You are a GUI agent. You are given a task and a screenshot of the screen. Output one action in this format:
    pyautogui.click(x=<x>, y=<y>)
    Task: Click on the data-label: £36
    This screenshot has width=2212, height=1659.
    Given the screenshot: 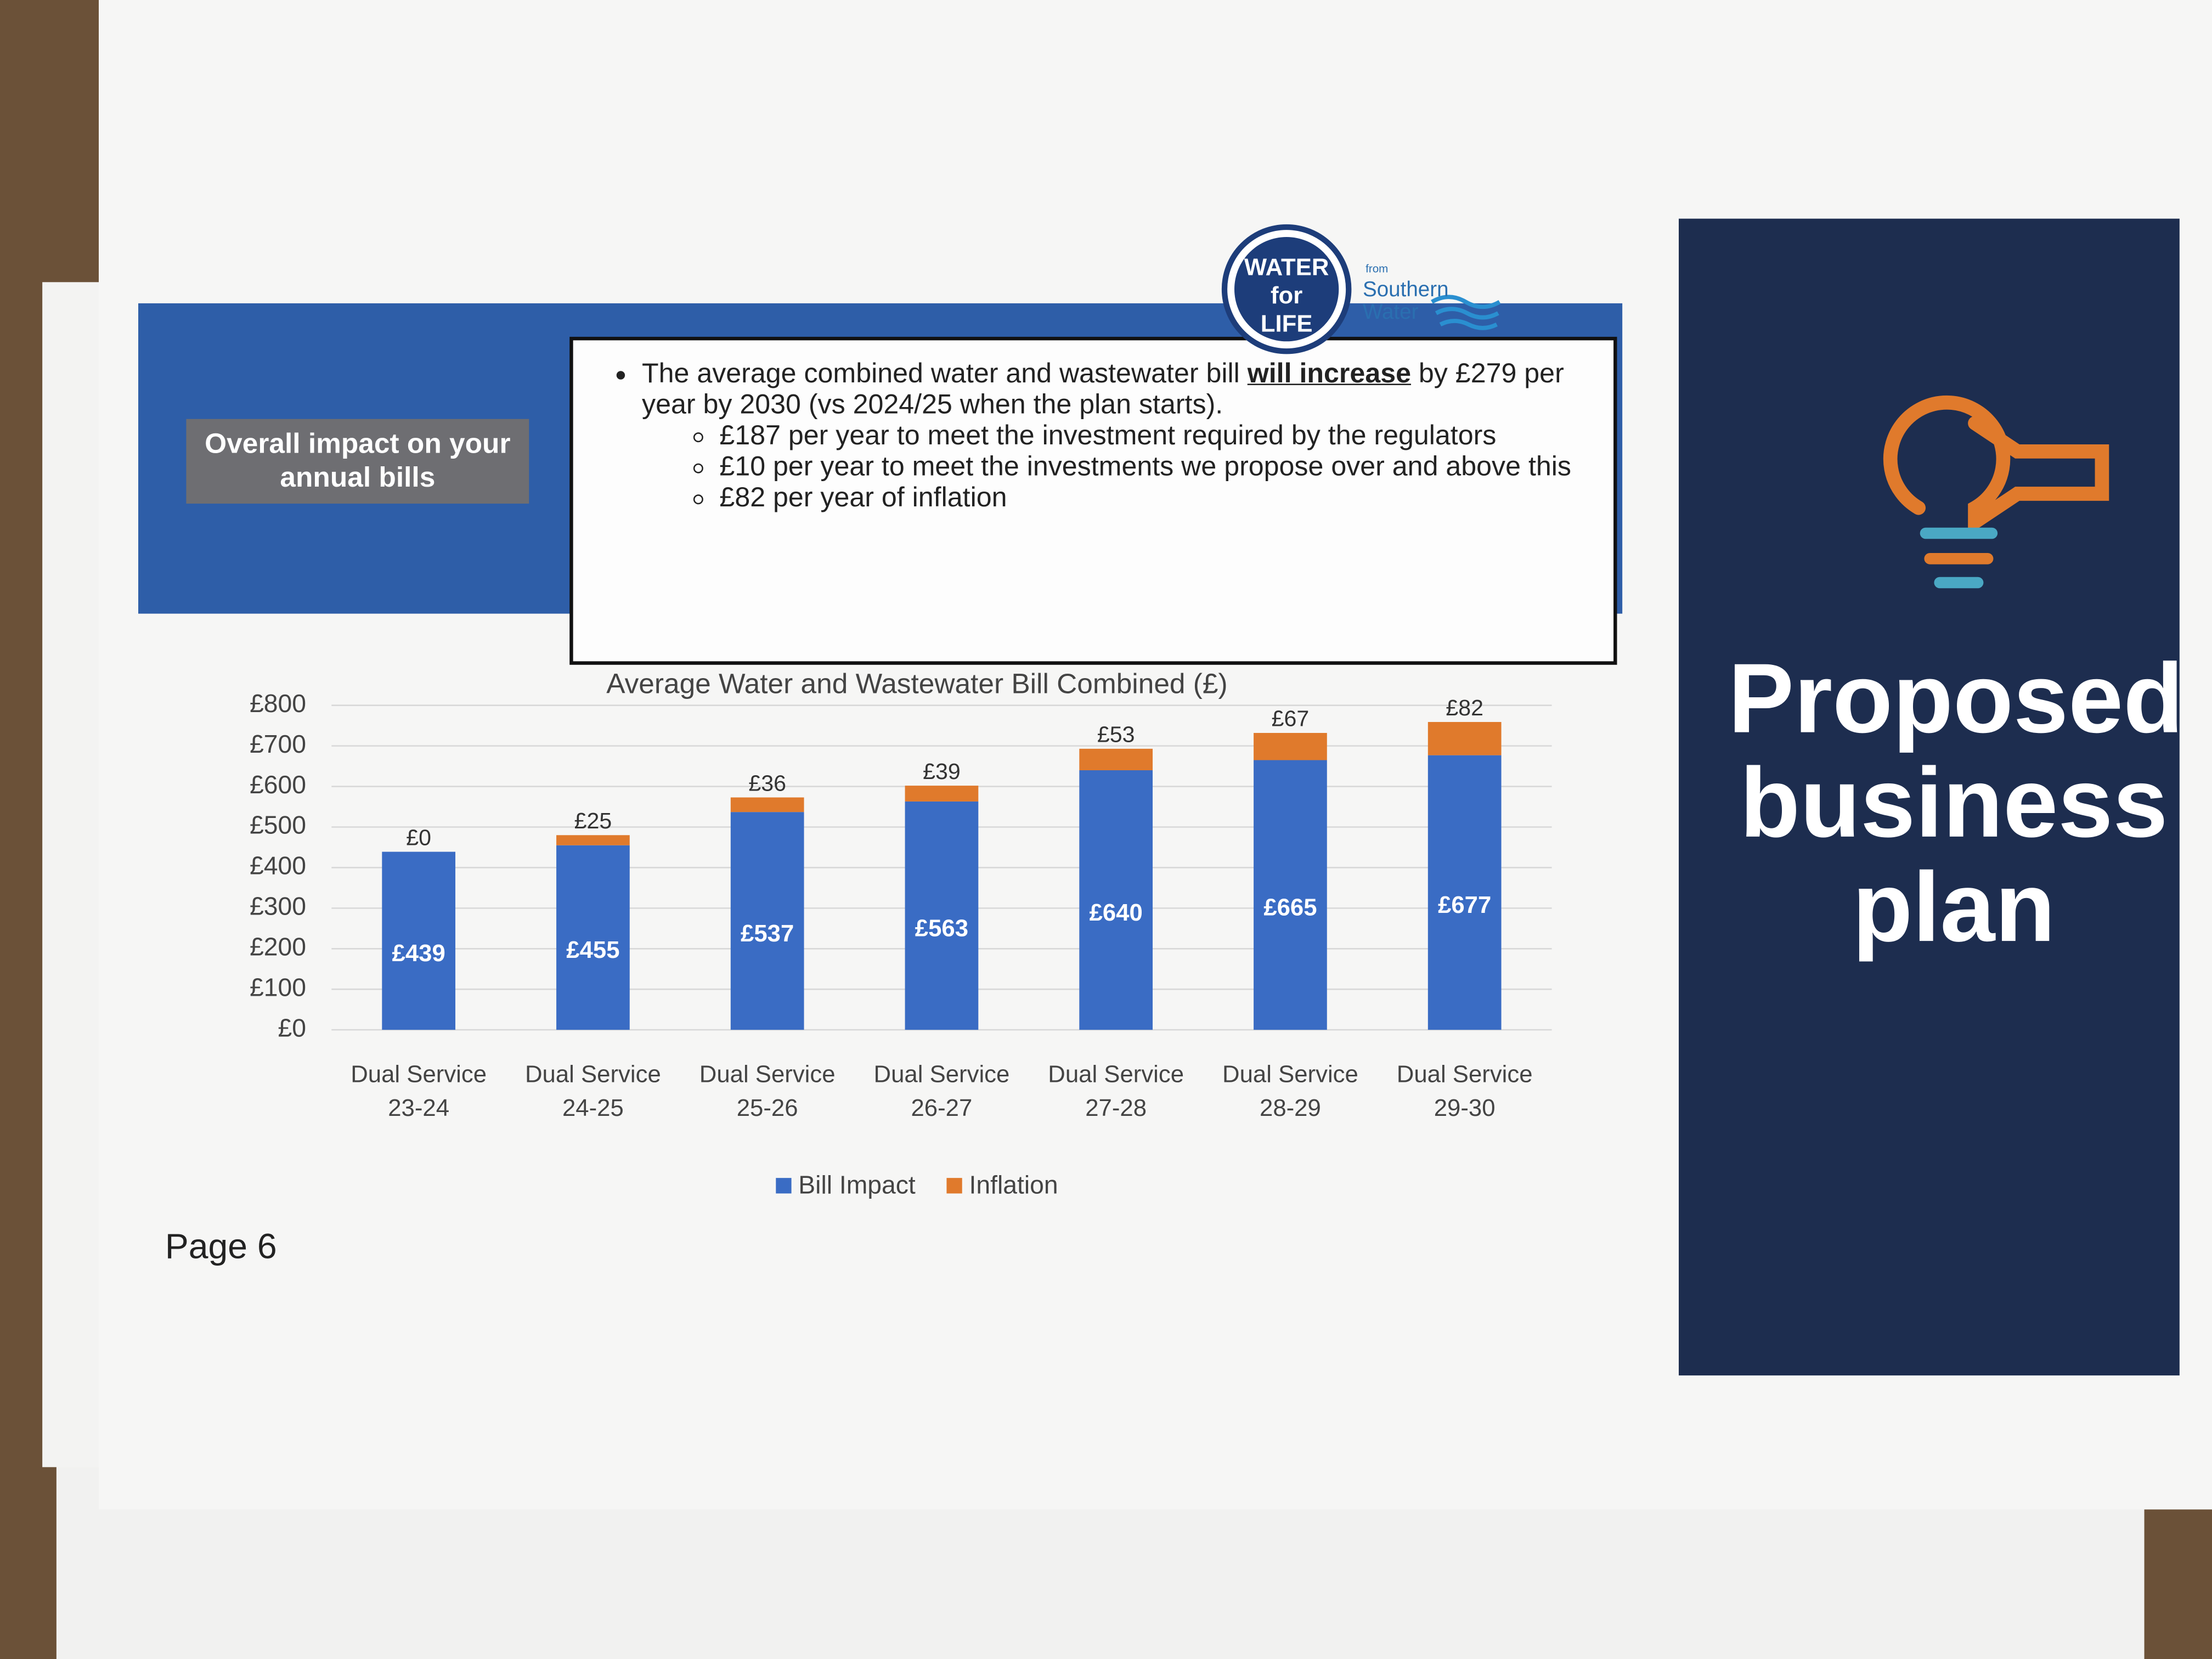 What is the action you would take?
    pyautogui.click(x=767, y=782)
    